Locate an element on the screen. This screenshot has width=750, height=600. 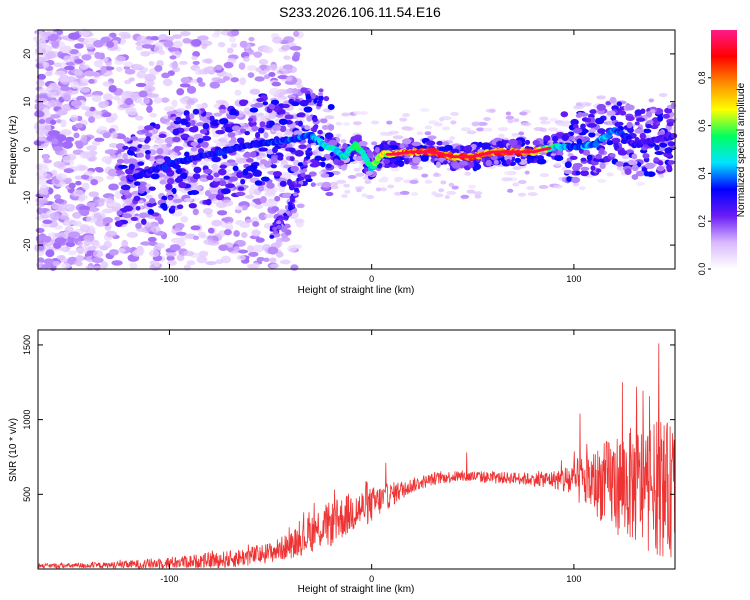
x-tick-label: 100 is located at coordinates (573, 279).